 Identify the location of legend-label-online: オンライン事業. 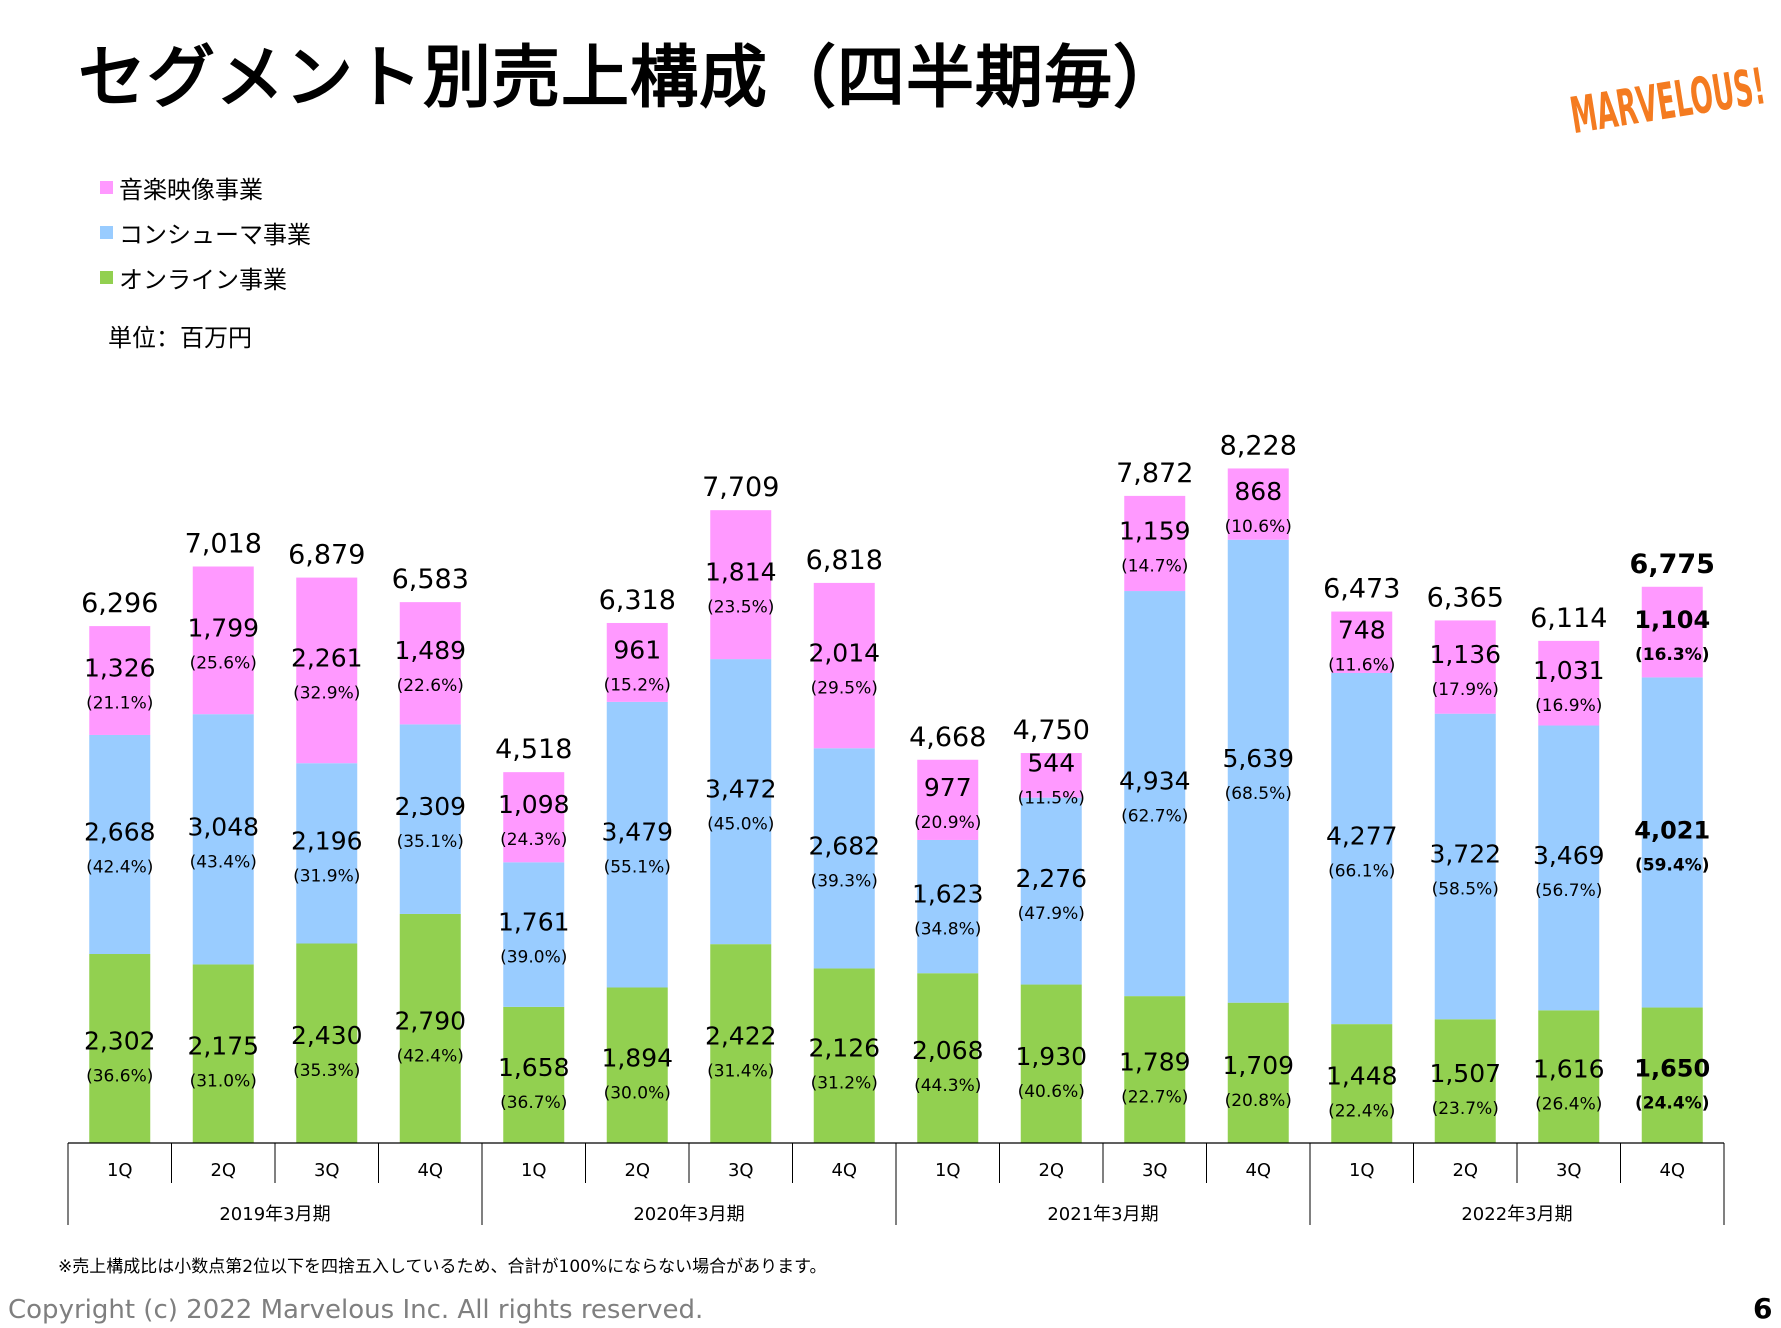
(203, 280).